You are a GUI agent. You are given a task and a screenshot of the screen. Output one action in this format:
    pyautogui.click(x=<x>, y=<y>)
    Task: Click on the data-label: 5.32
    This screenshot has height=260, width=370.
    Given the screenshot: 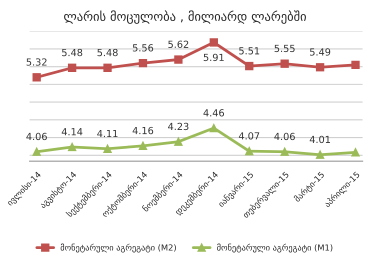 What is the action you would take?
    pyautogui.click(x=36, y=62)
    